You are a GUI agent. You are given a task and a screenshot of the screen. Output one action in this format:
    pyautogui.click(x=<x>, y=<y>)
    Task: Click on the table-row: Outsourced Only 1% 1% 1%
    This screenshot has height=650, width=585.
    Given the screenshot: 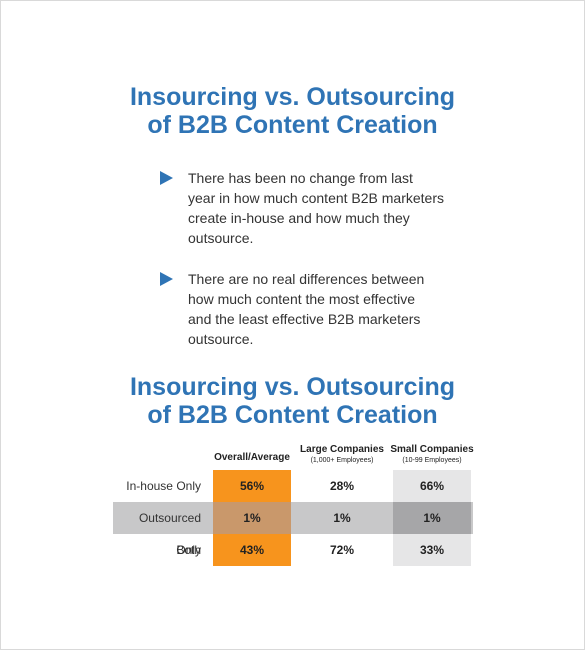 What is the action you would take?
    pyautogui.click(x=293, y=529)
    